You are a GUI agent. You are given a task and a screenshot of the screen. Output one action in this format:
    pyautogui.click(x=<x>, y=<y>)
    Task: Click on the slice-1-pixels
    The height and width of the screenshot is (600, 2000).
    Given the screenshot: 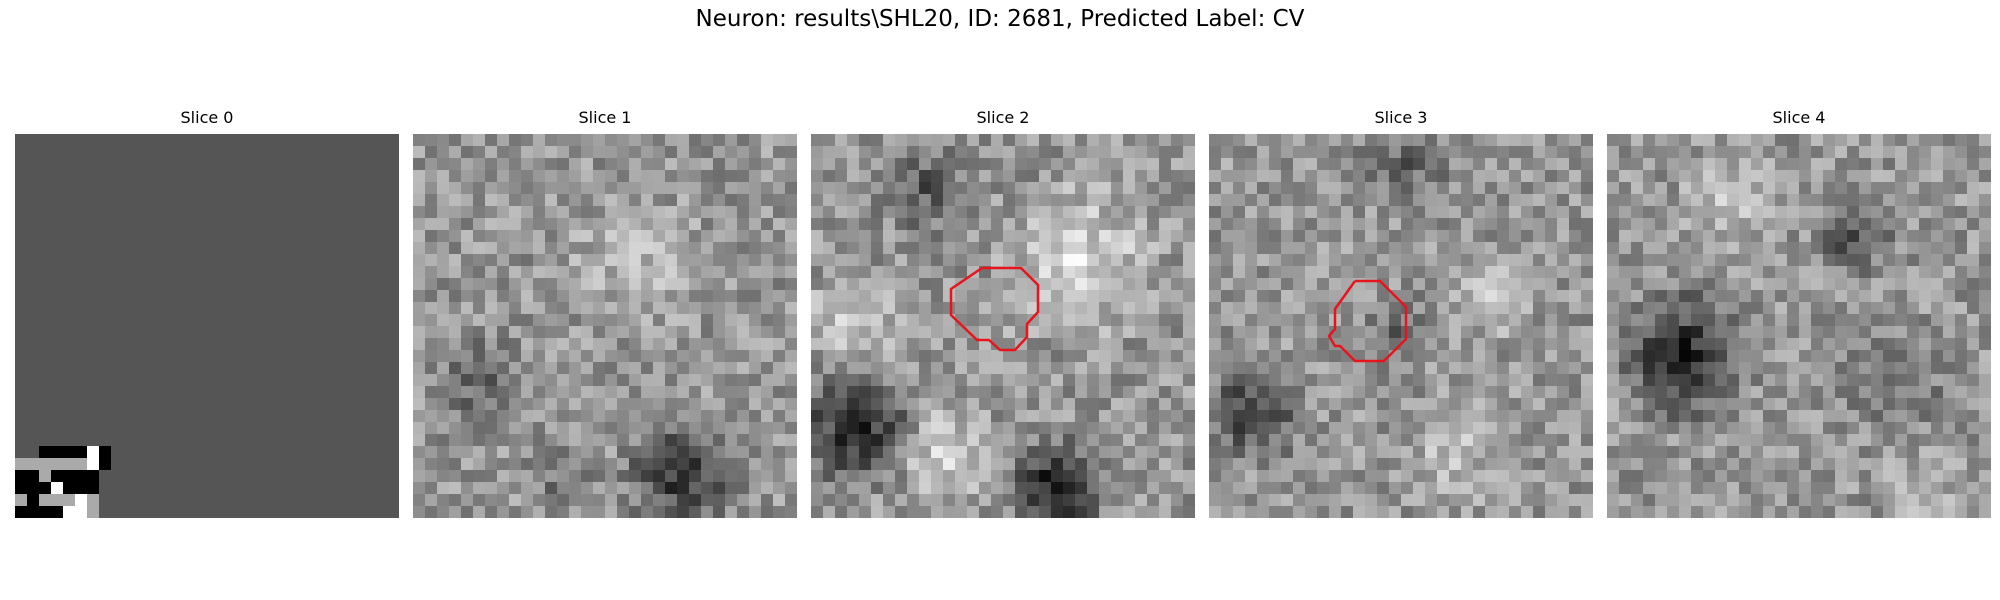 What is the action you would take?
    pyautogui.click(x=605, y=326)
    